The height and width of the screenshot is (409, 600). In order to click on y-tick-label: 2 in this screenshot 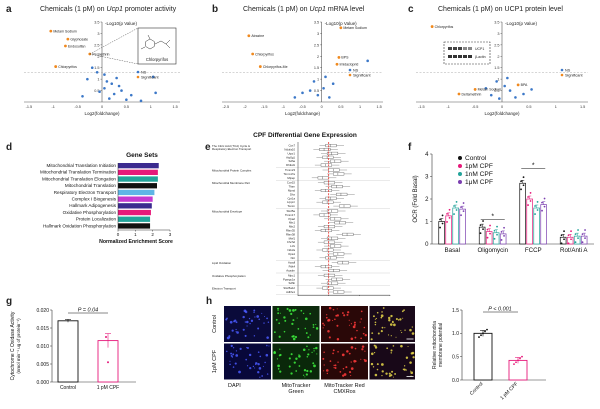, I will do `click(318, 57)`.